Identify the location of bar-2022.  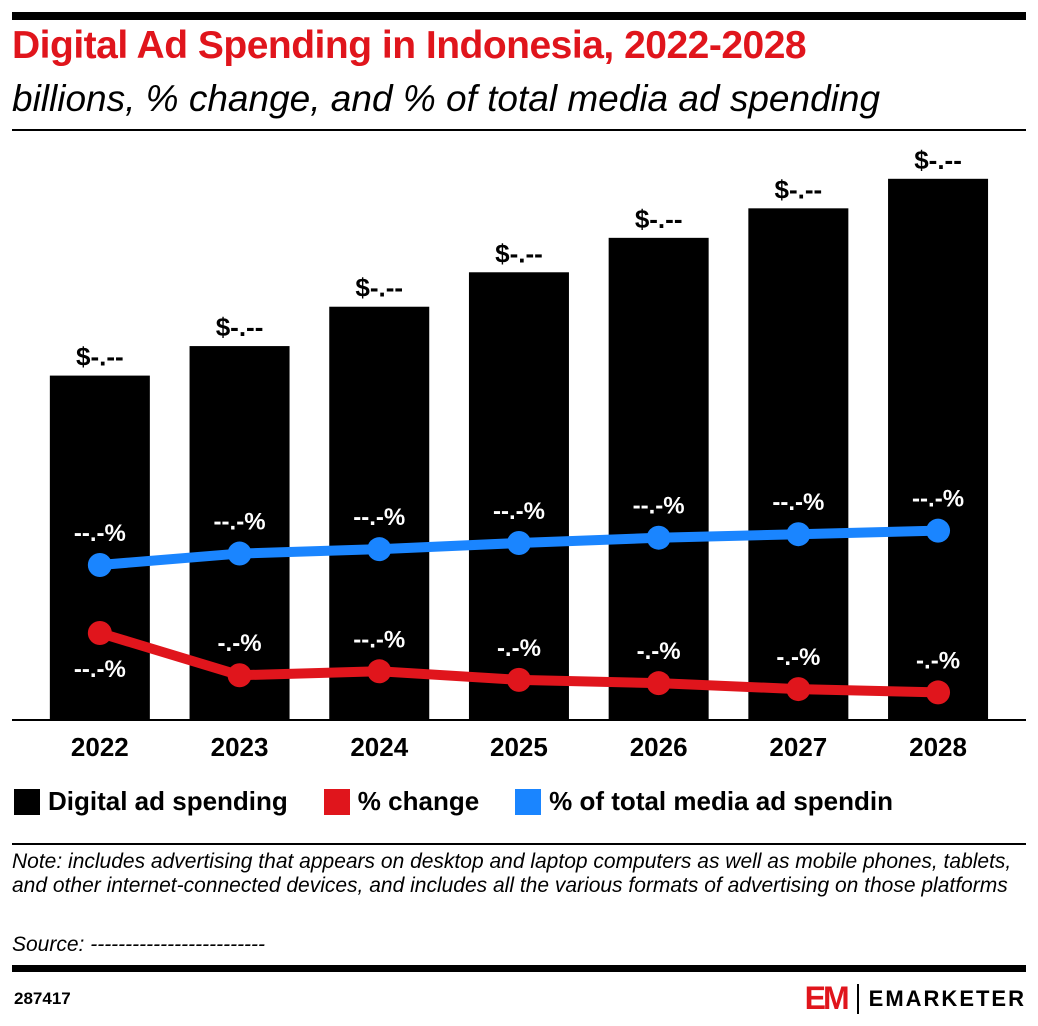
(99, 547).